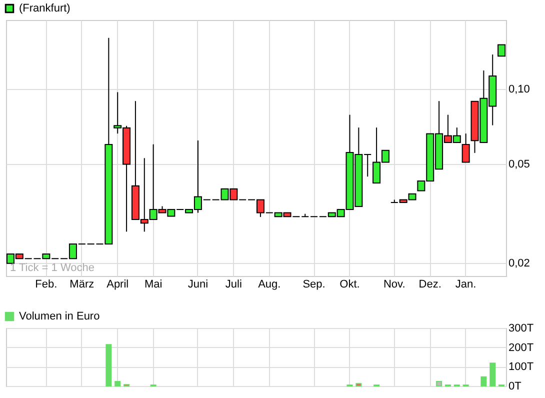  What do you see at coordinates (52, 268) in the screenshot?
I see `annotation: 1 Tick = 1 Woche` at bounding box center [52, 268].